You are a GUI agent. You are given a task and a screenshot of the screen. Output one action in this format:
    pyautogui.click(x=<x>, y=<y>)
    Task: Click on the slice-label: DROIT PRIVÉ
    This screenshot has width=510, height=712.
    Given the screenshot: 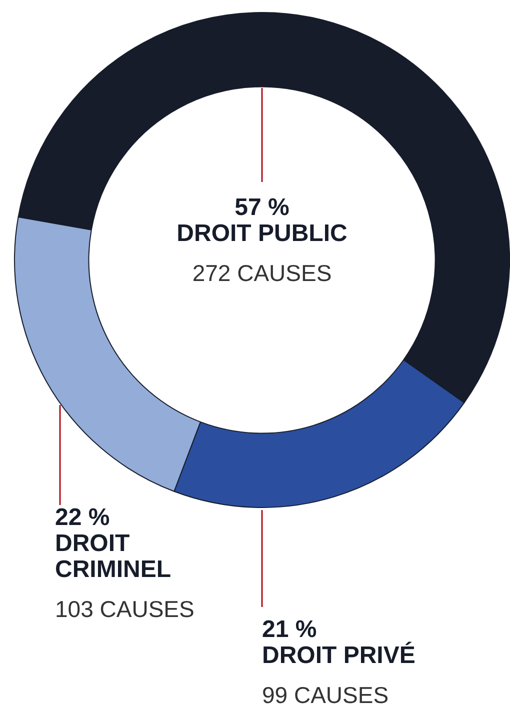 What is the action you would take?
    pyautogui.click(x=339, y=655)
    